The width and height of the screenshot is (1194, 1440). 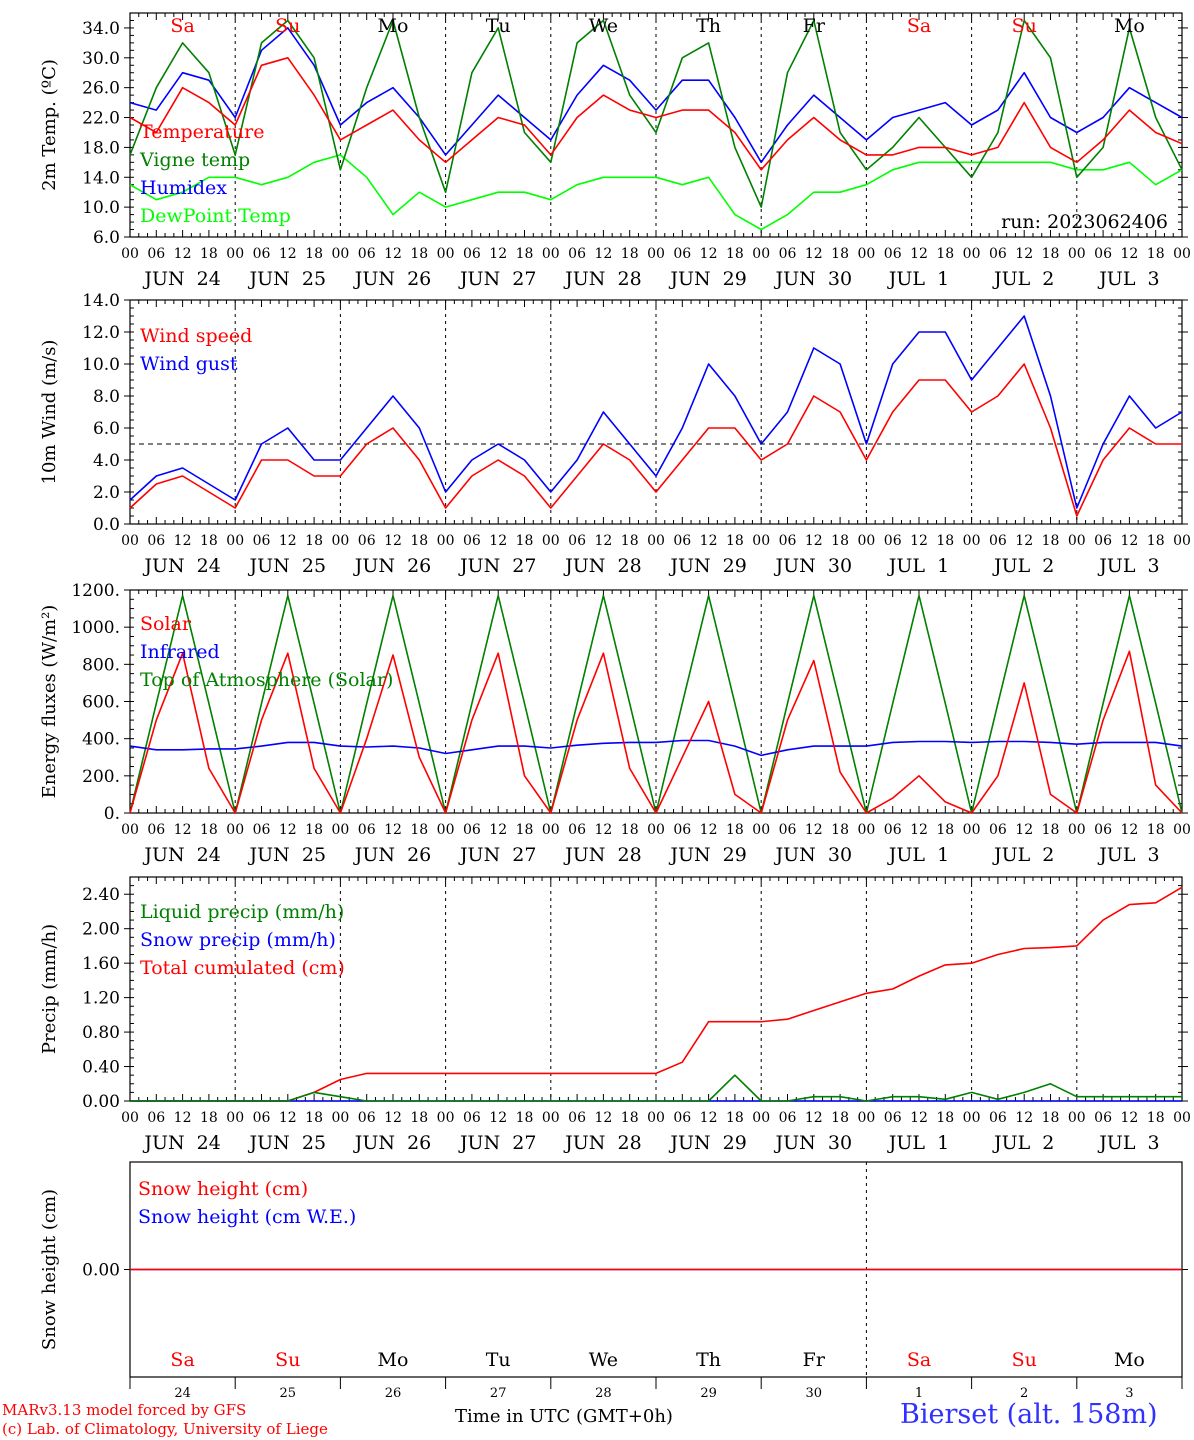 I want to click on y-tick-label: 6.0, so click(x=106, y=238).